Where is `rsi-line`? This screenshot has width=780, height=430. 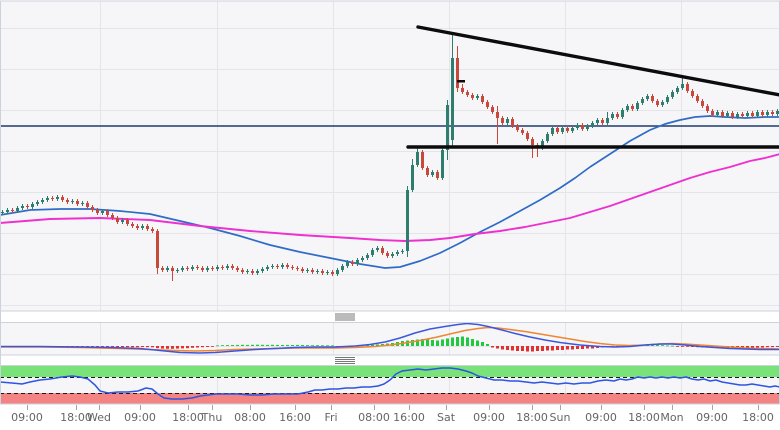
rsi-line is located at coordinates (390, 383).